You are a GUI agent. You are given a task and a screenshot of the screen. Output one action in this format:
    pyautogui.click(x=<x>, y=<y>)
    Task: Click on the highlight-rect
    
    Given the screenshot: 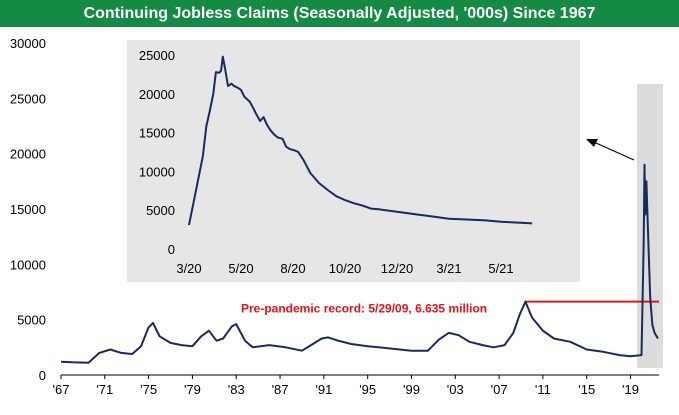 What is the action you would take?
    pyautogui.click(x=650, y=226)
    